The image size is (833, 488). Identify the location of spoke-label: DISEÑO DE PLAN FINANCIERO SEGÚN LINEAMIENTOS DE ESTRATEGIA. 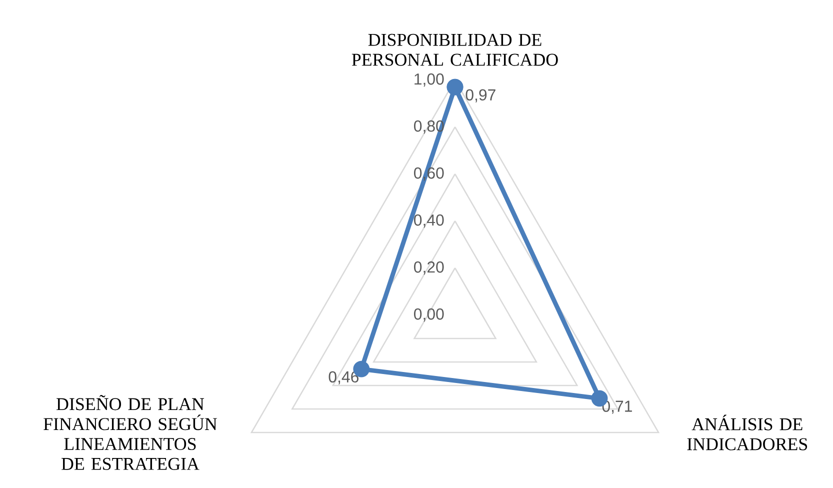
(130, 432).